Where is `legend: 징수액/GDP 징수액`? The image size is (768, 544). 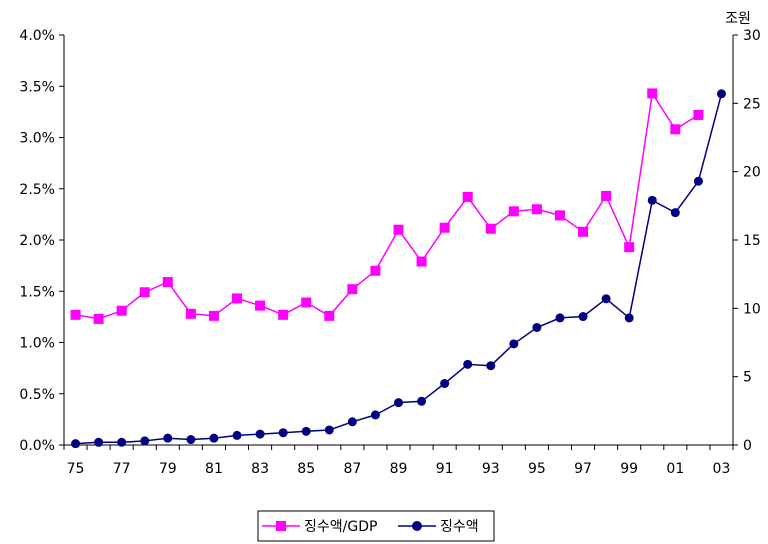 legend: 징수액/GDP 징수액 is located at coordinates (376, 526).